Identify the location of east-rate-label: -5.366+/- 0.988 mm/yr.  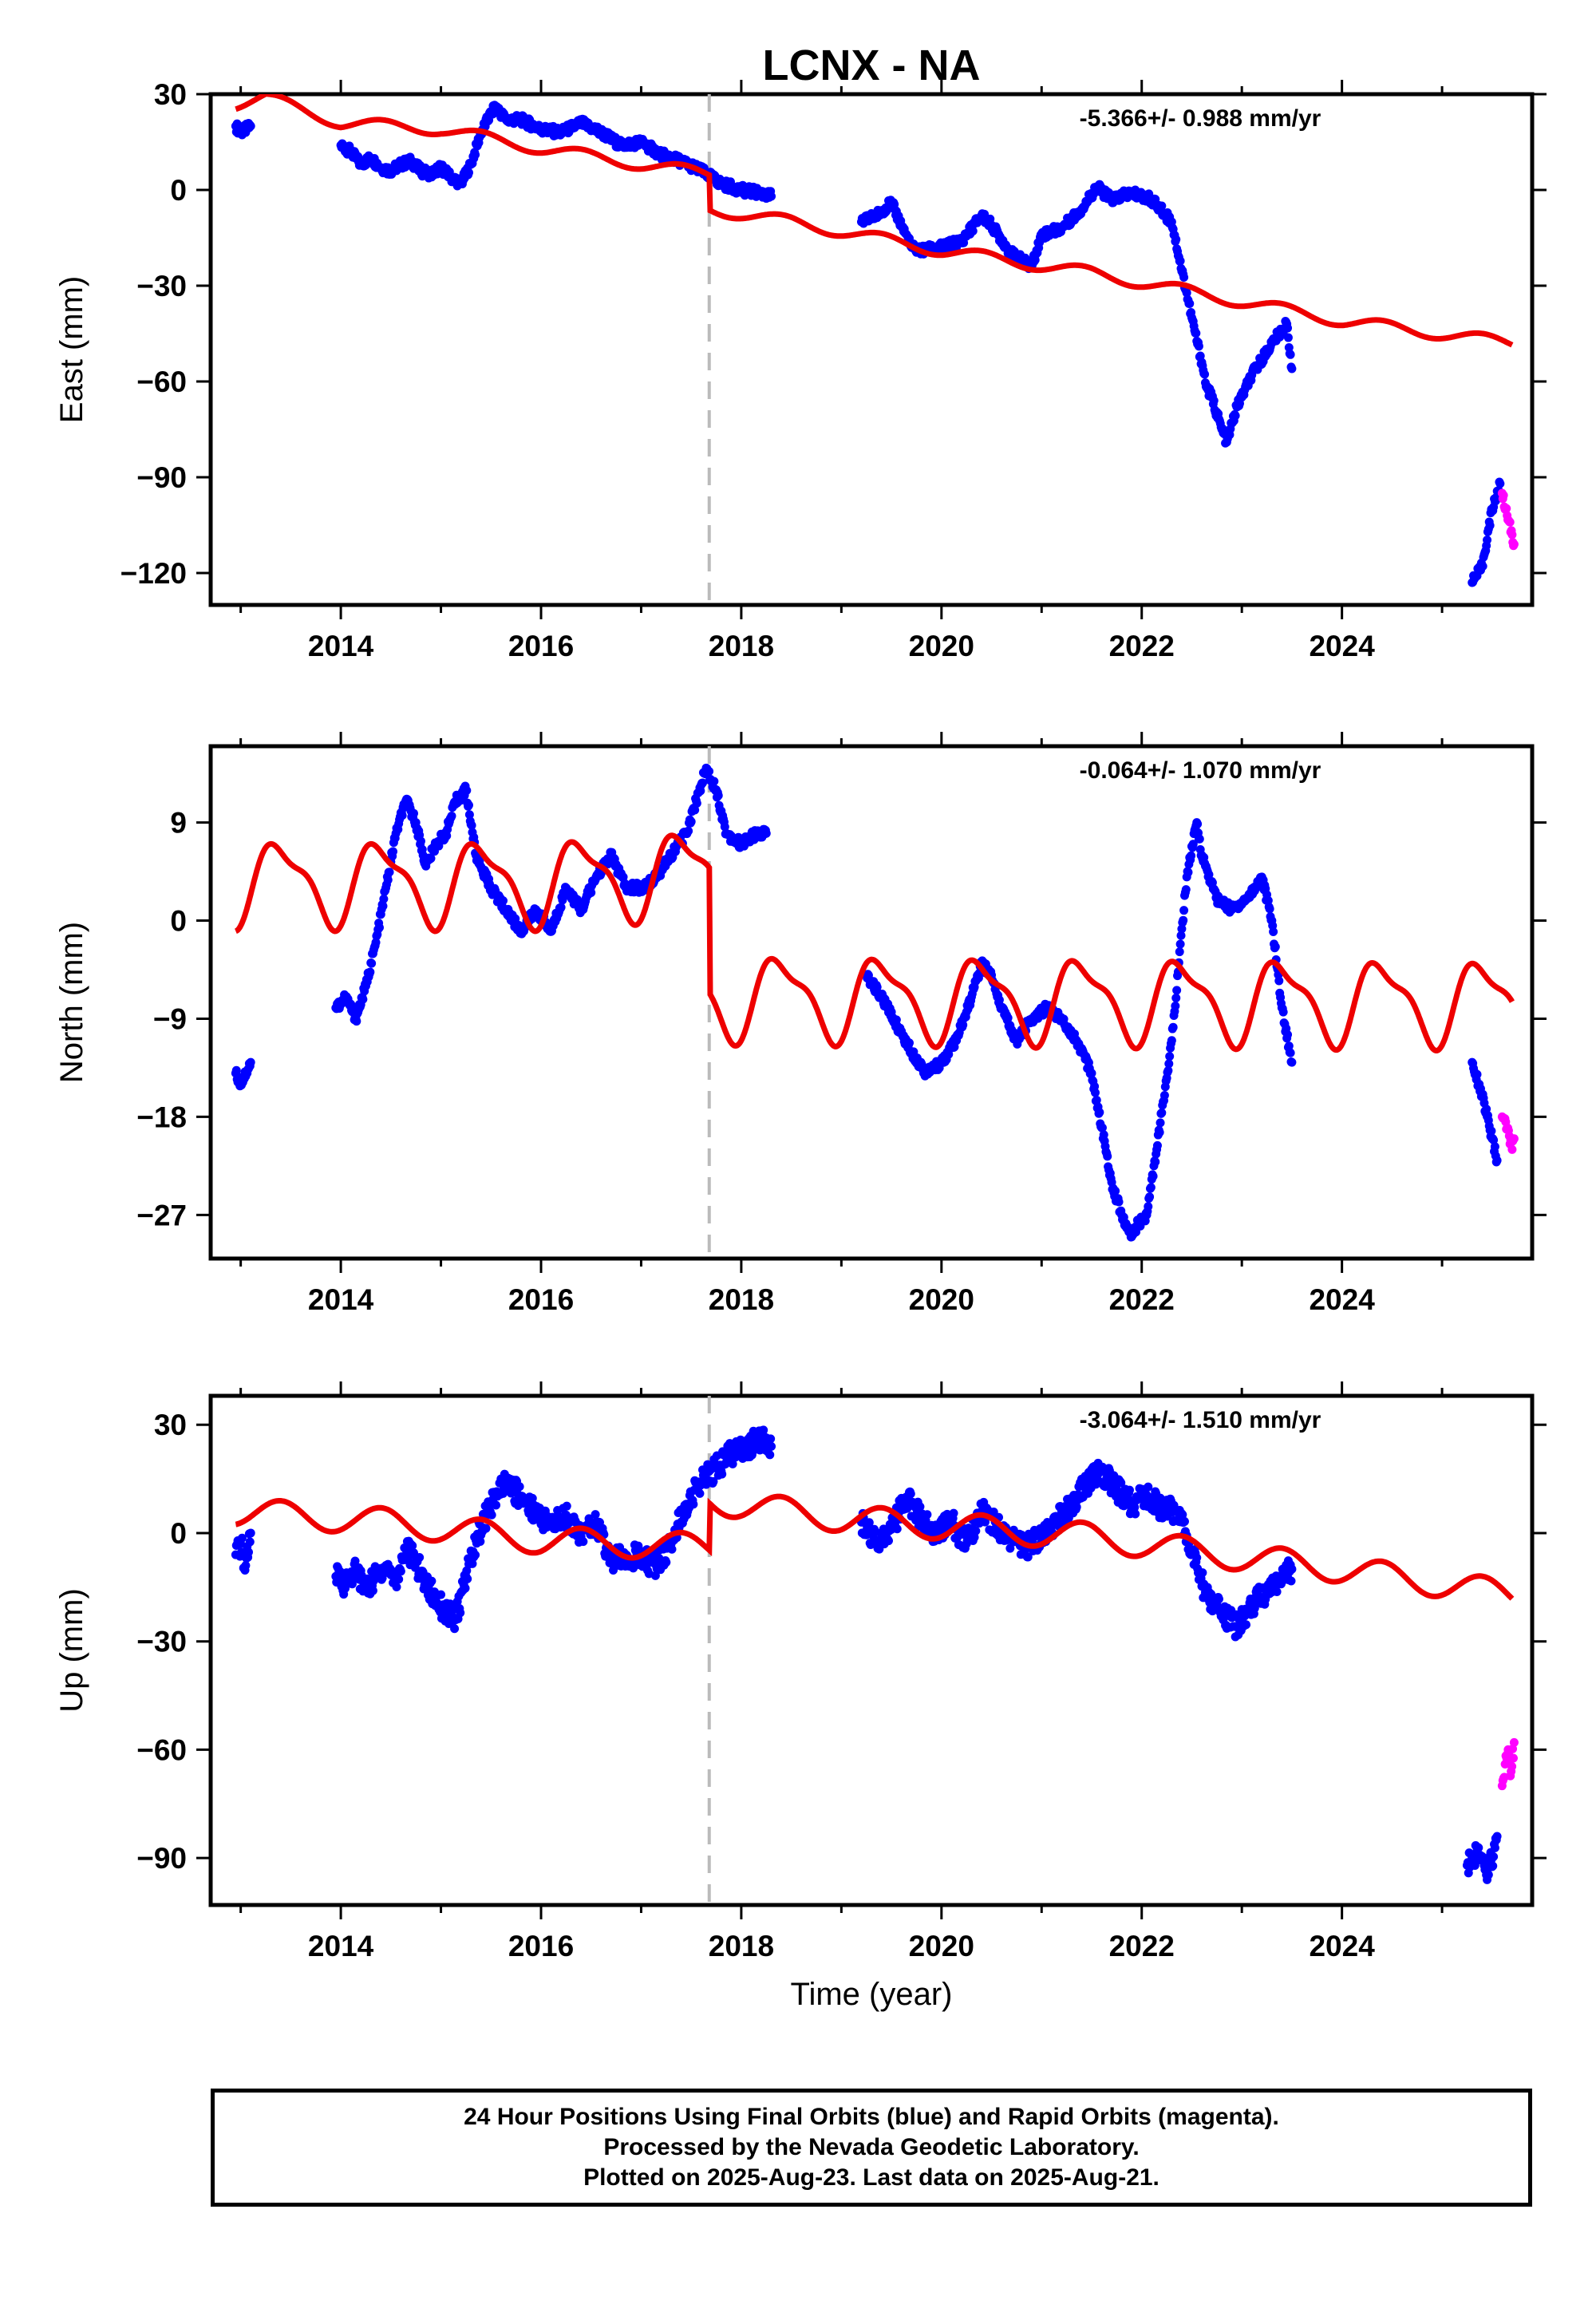
(1200, 118).